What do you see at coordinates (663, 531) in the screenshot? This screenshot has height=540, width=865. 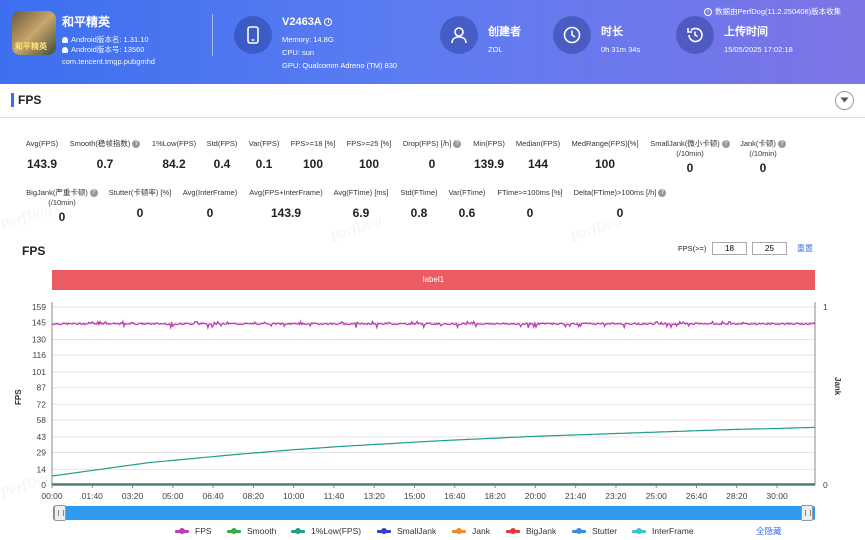 I see `legend-item: InterFrame` at bounding box center [663, 531].